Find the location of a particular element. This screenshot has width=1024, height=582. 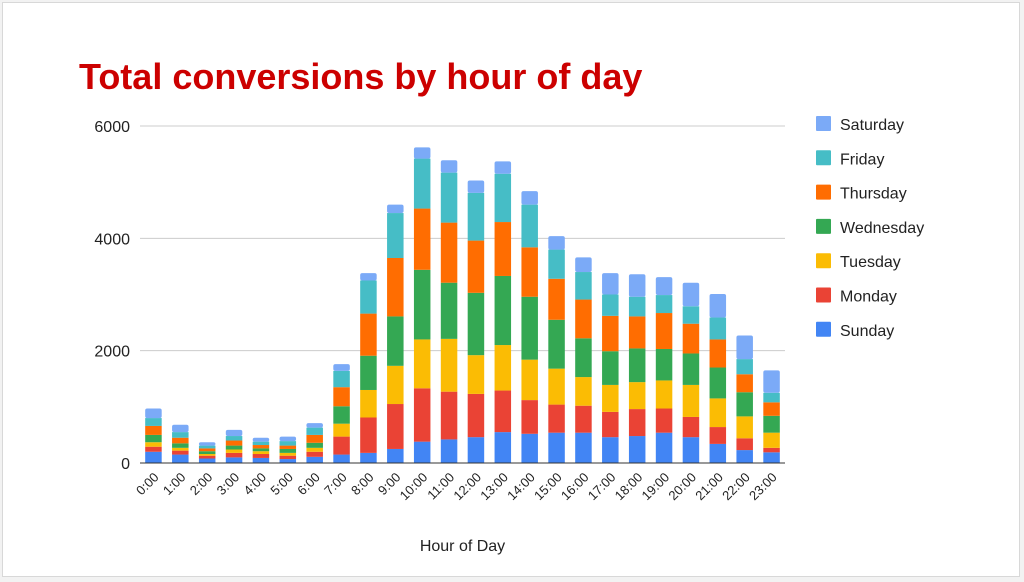

legend-label: Thursday is located at coordinates (873, 194).